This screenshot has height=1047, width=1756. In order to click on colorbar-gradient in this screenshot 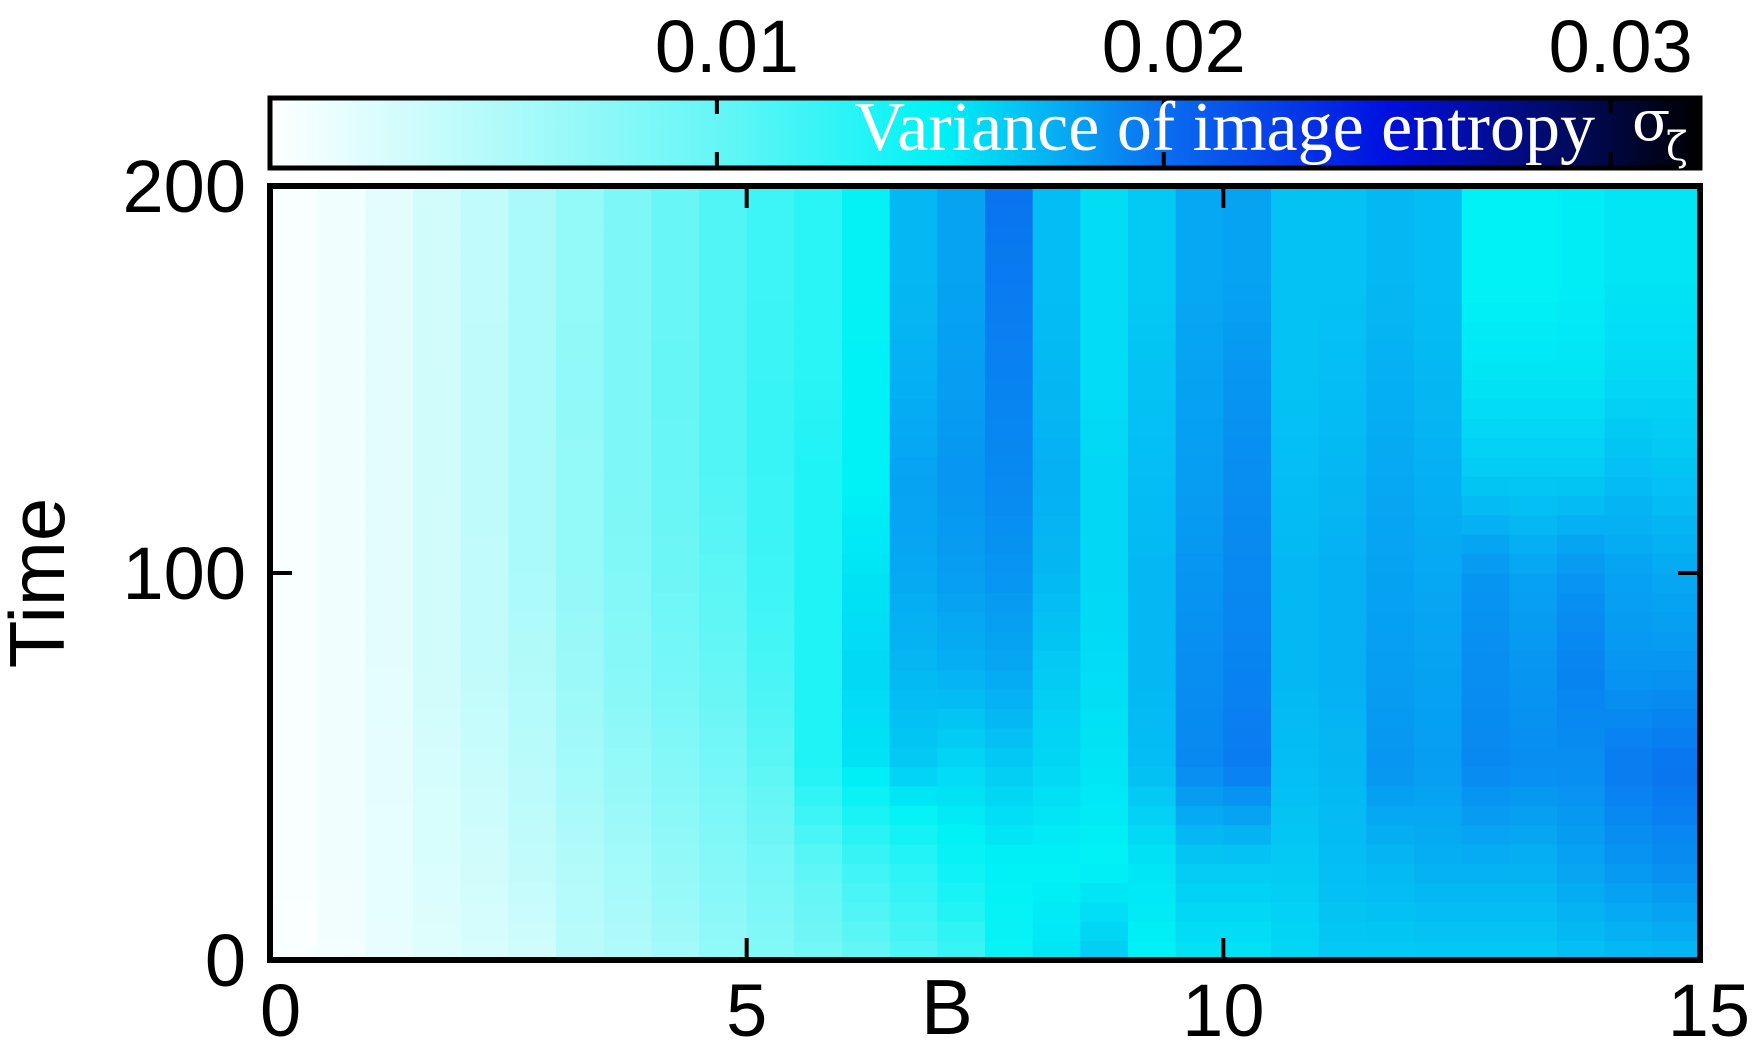, I will do `click(985, 133)`.